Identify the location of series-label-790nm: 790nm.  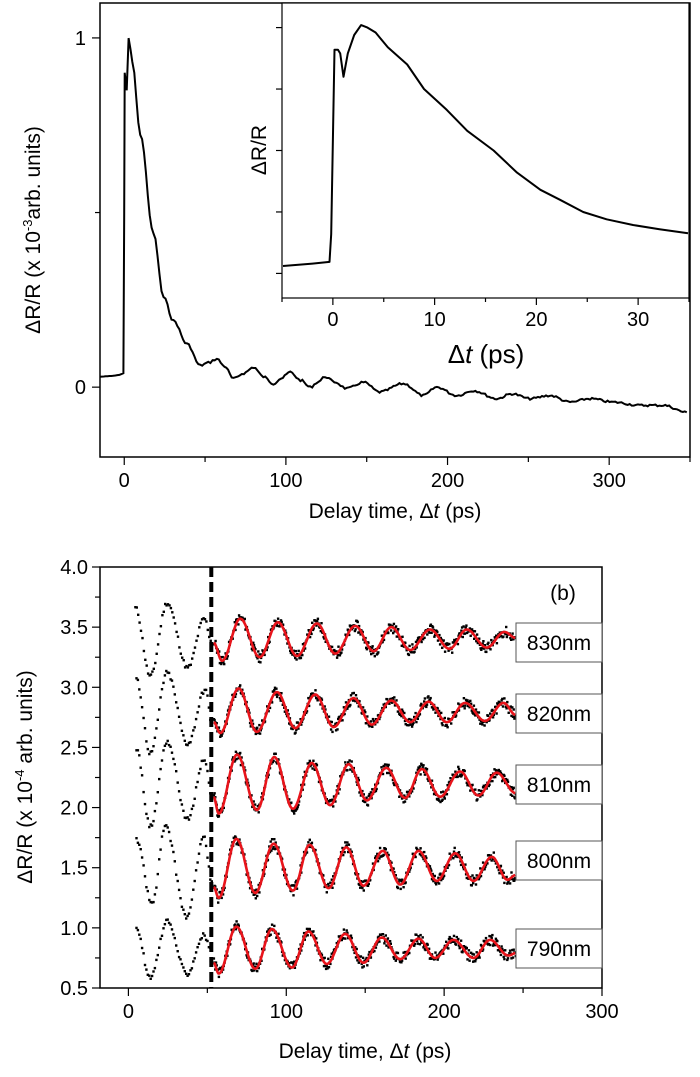
(559, 948).